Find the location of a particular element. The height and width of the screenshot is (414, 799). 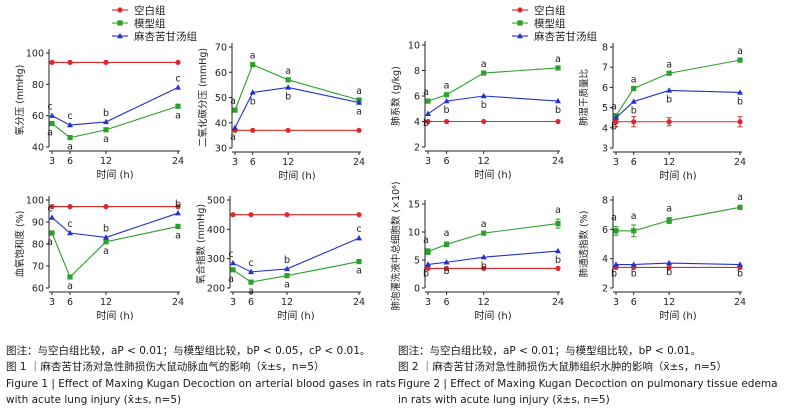

x-tick-label: 12 is located at coordinates (106, 302).